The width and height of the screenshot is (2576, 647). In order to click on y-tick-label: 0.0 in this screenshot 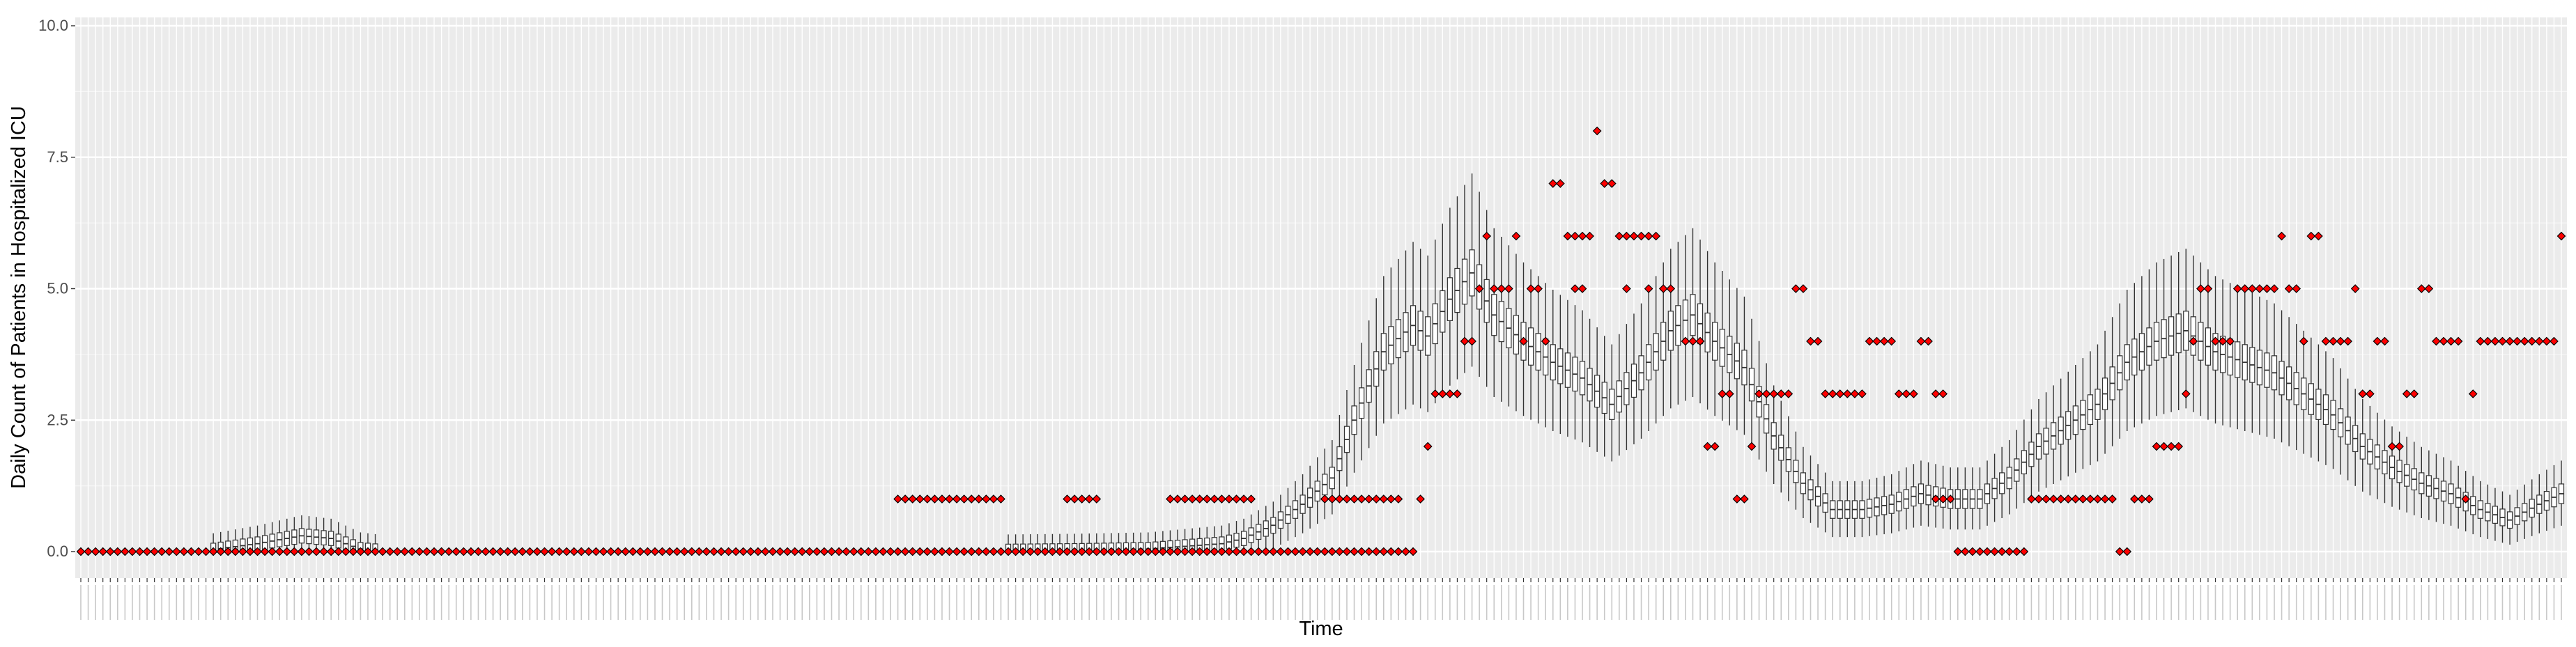, I will do `click(57, 551)`.